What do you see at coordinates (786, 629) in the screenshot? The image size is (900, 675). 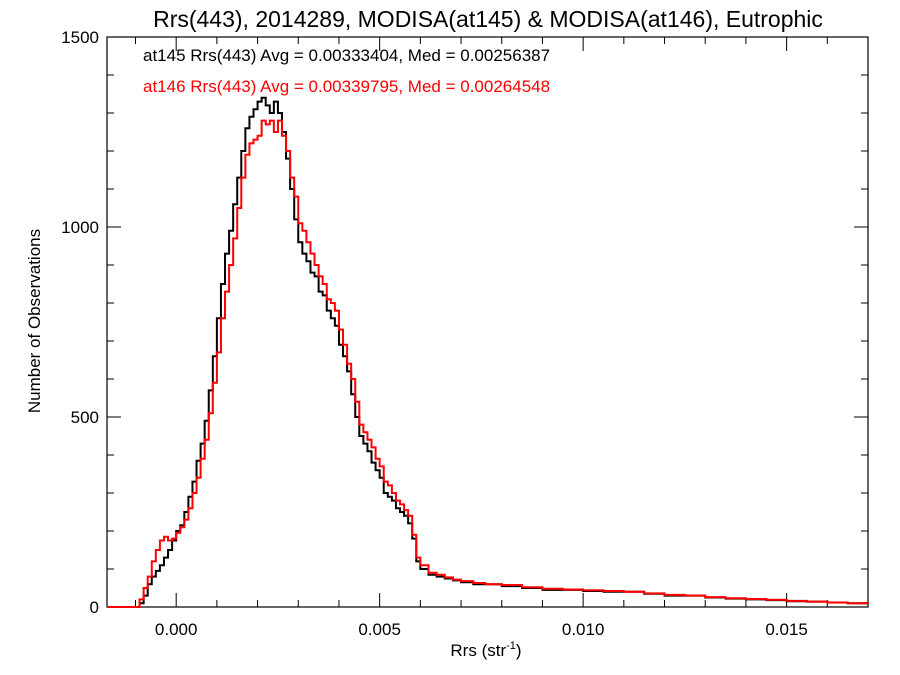 I see `x-tick-label: 0.015` at bounding box center [786, 629].